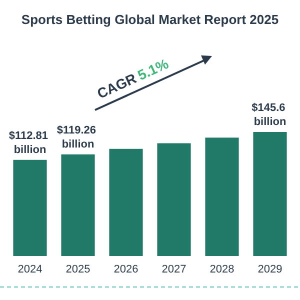  I want to click on text: CAGR 5.1%, so click(133, 78).